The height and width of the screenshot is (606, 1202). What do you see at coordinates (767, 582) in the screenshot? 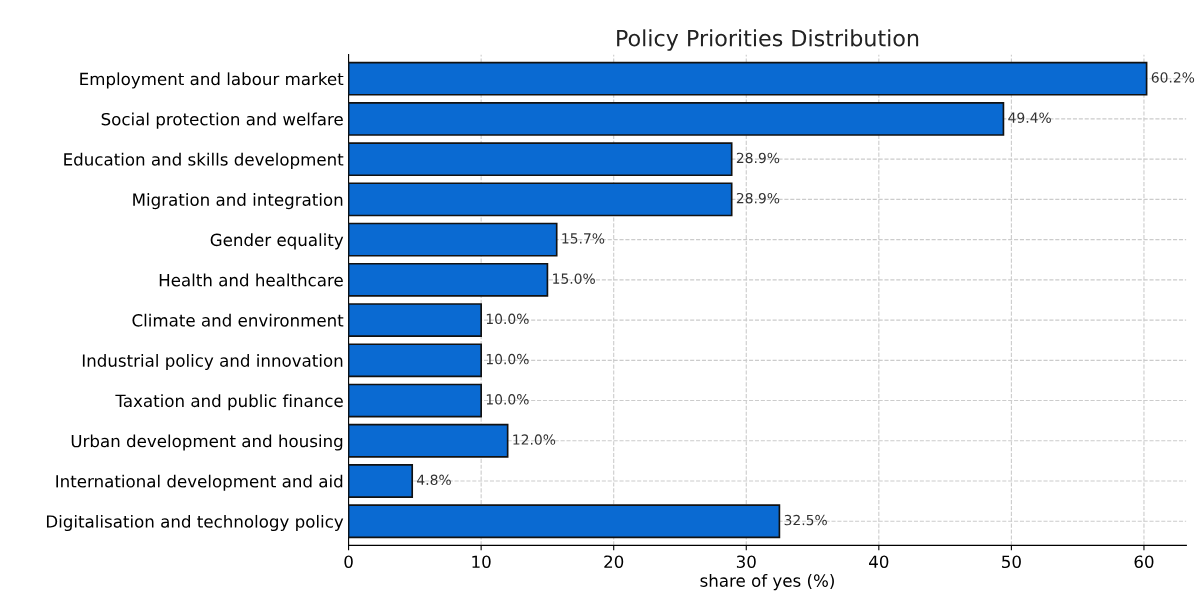
I see `x-axis-title: share of yes (%)` at bounding box center [767, 582].